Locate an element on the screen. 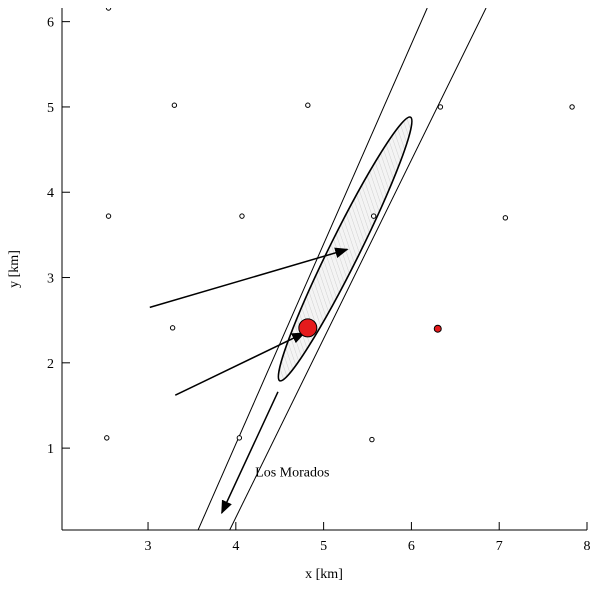  x-tick-label: 4 is located at coordinates (235, 546).